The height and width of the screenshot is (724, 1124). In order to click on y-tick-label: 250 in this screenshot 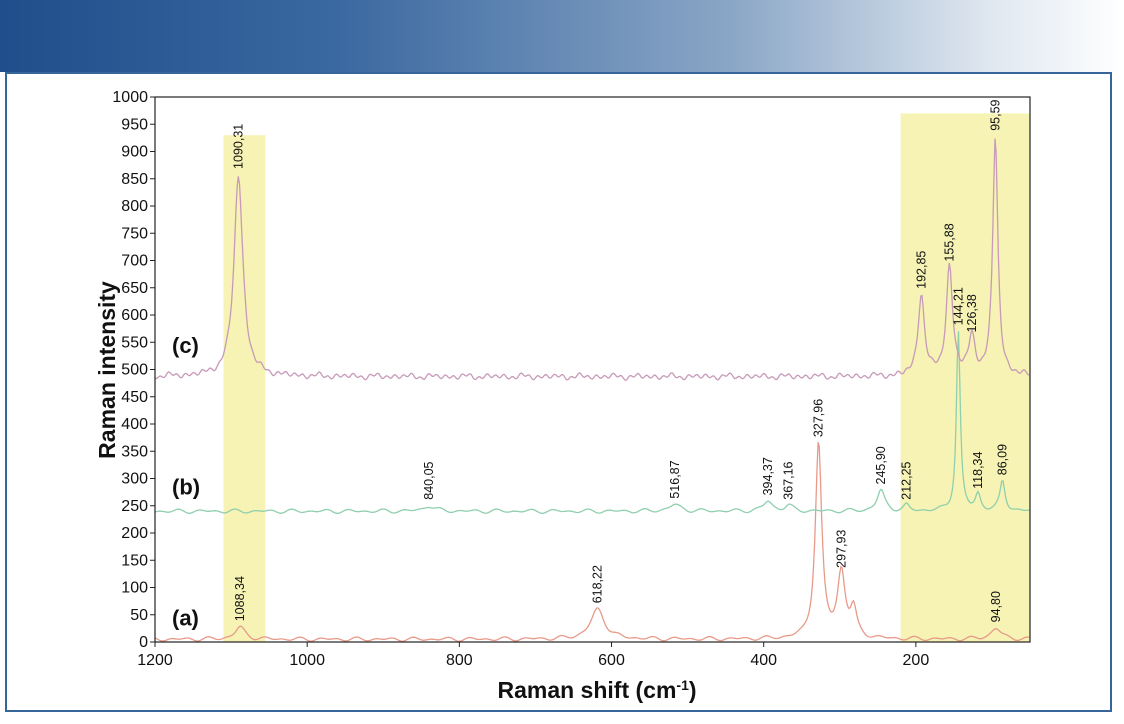, I will do `click(134, 506)`.